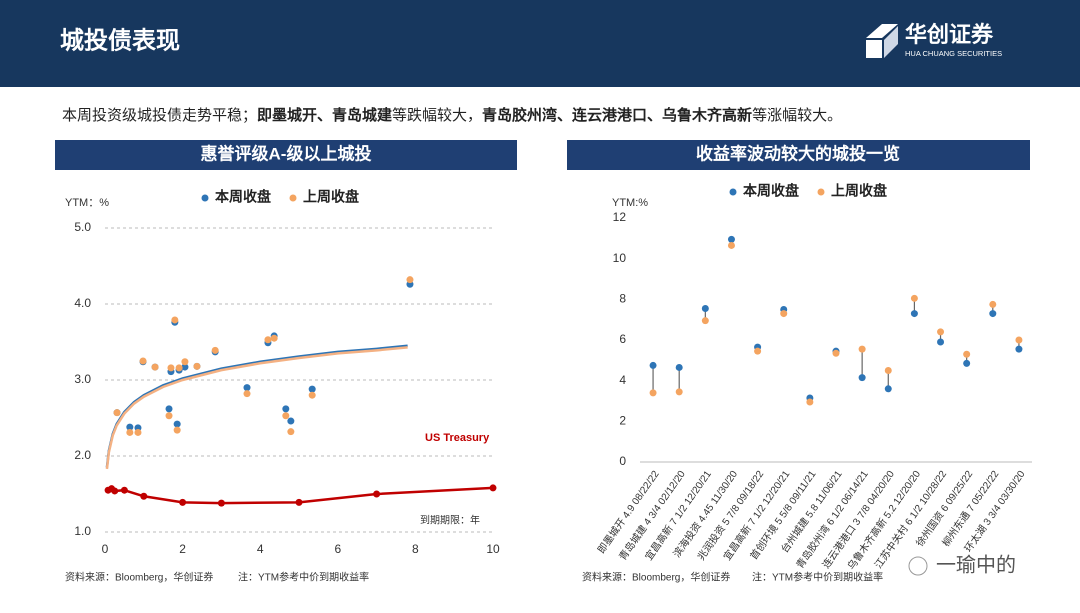 The width and height of the screenshot is (1080, 613). Describe the element at coordinates (630, 203) in the screenshot. I see `y-axis-label: YTM:%` at that location.